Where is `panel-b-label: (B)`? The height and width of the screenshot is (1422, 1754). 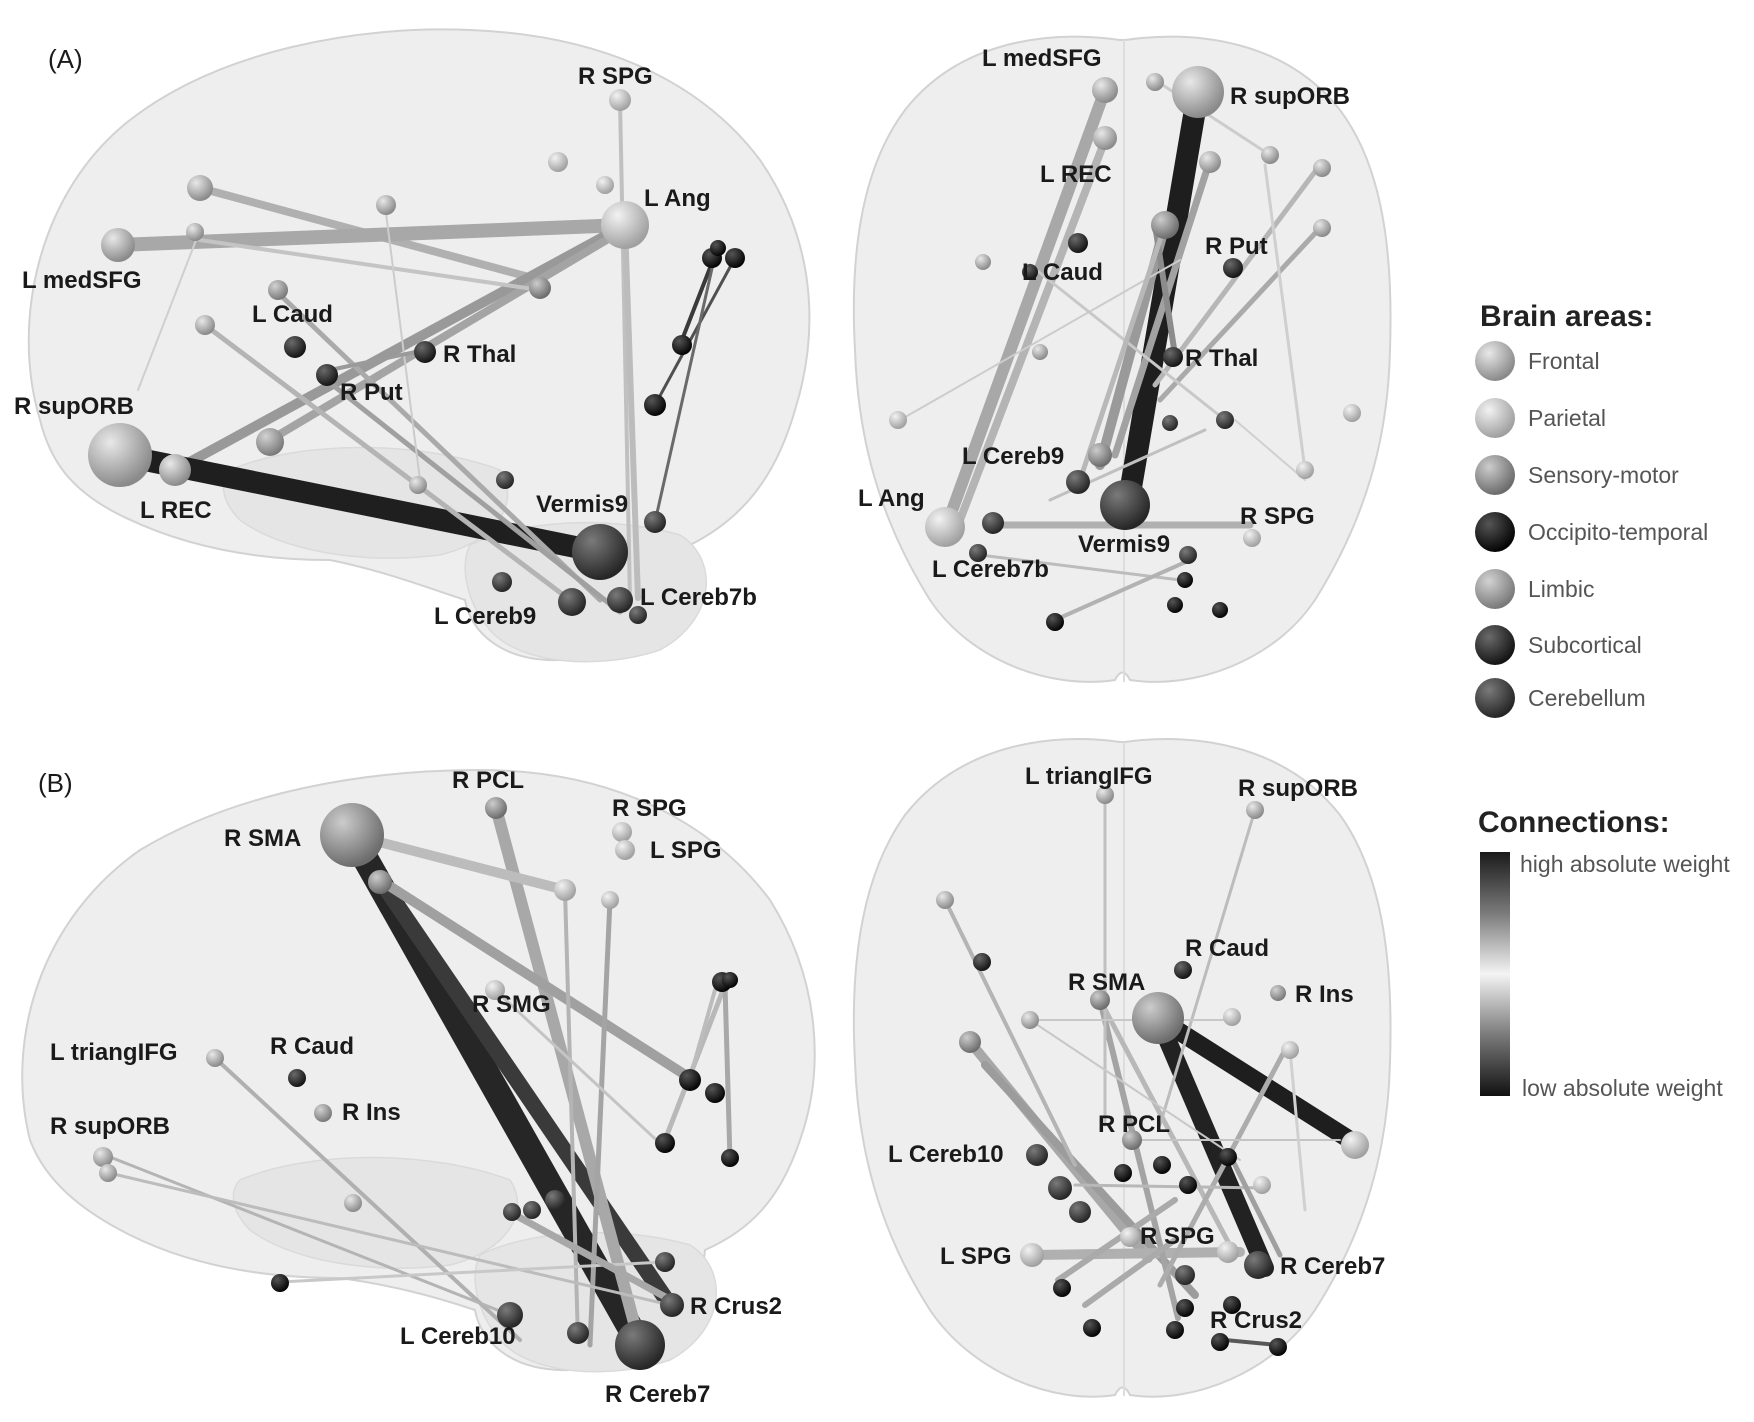
panel-b-label: (B) is located at coordinates (55, 783).